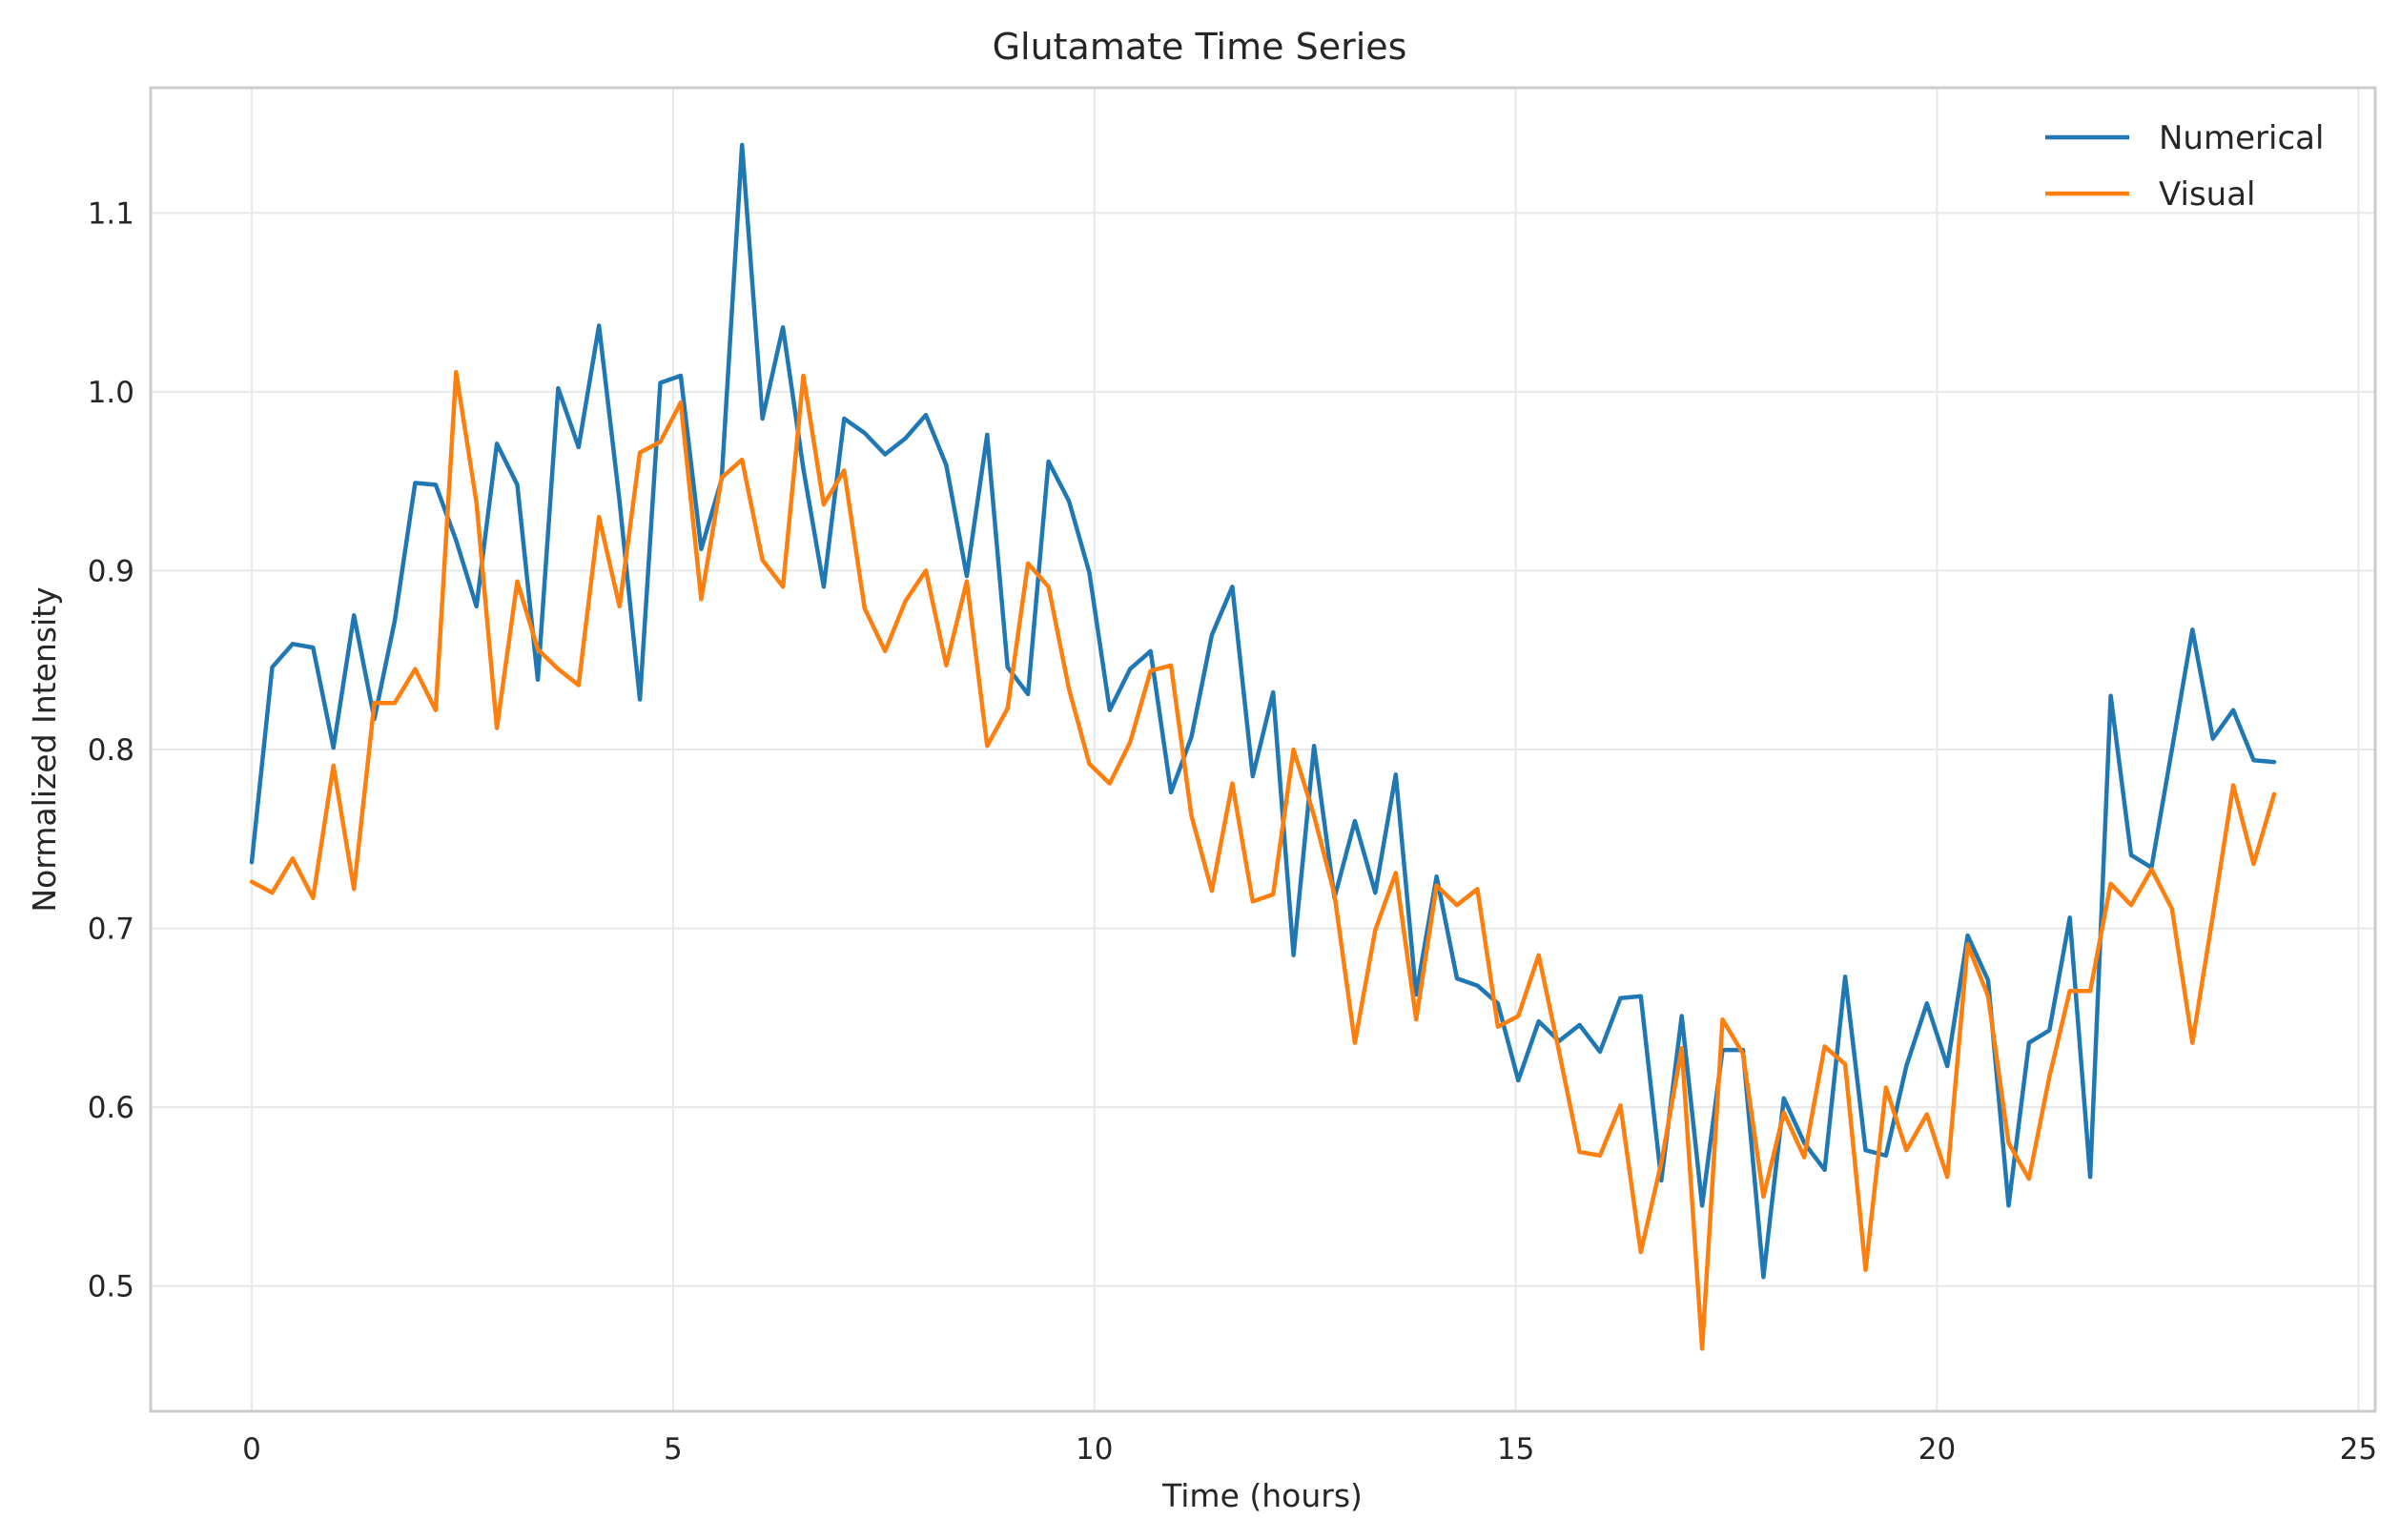  What do you see at coordinates (111, 393) in the screenshot?
I see `y-tick-label: 1.0` at bounding box center [111, 393].